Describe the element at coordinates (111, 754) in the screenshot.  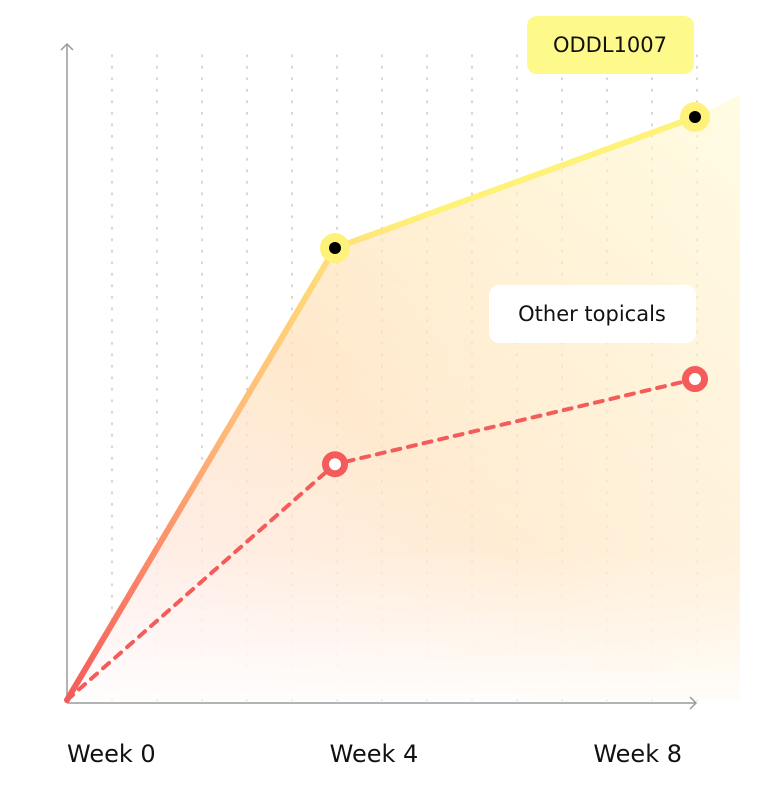
I see `x-tick-label: Week 0` at that location.